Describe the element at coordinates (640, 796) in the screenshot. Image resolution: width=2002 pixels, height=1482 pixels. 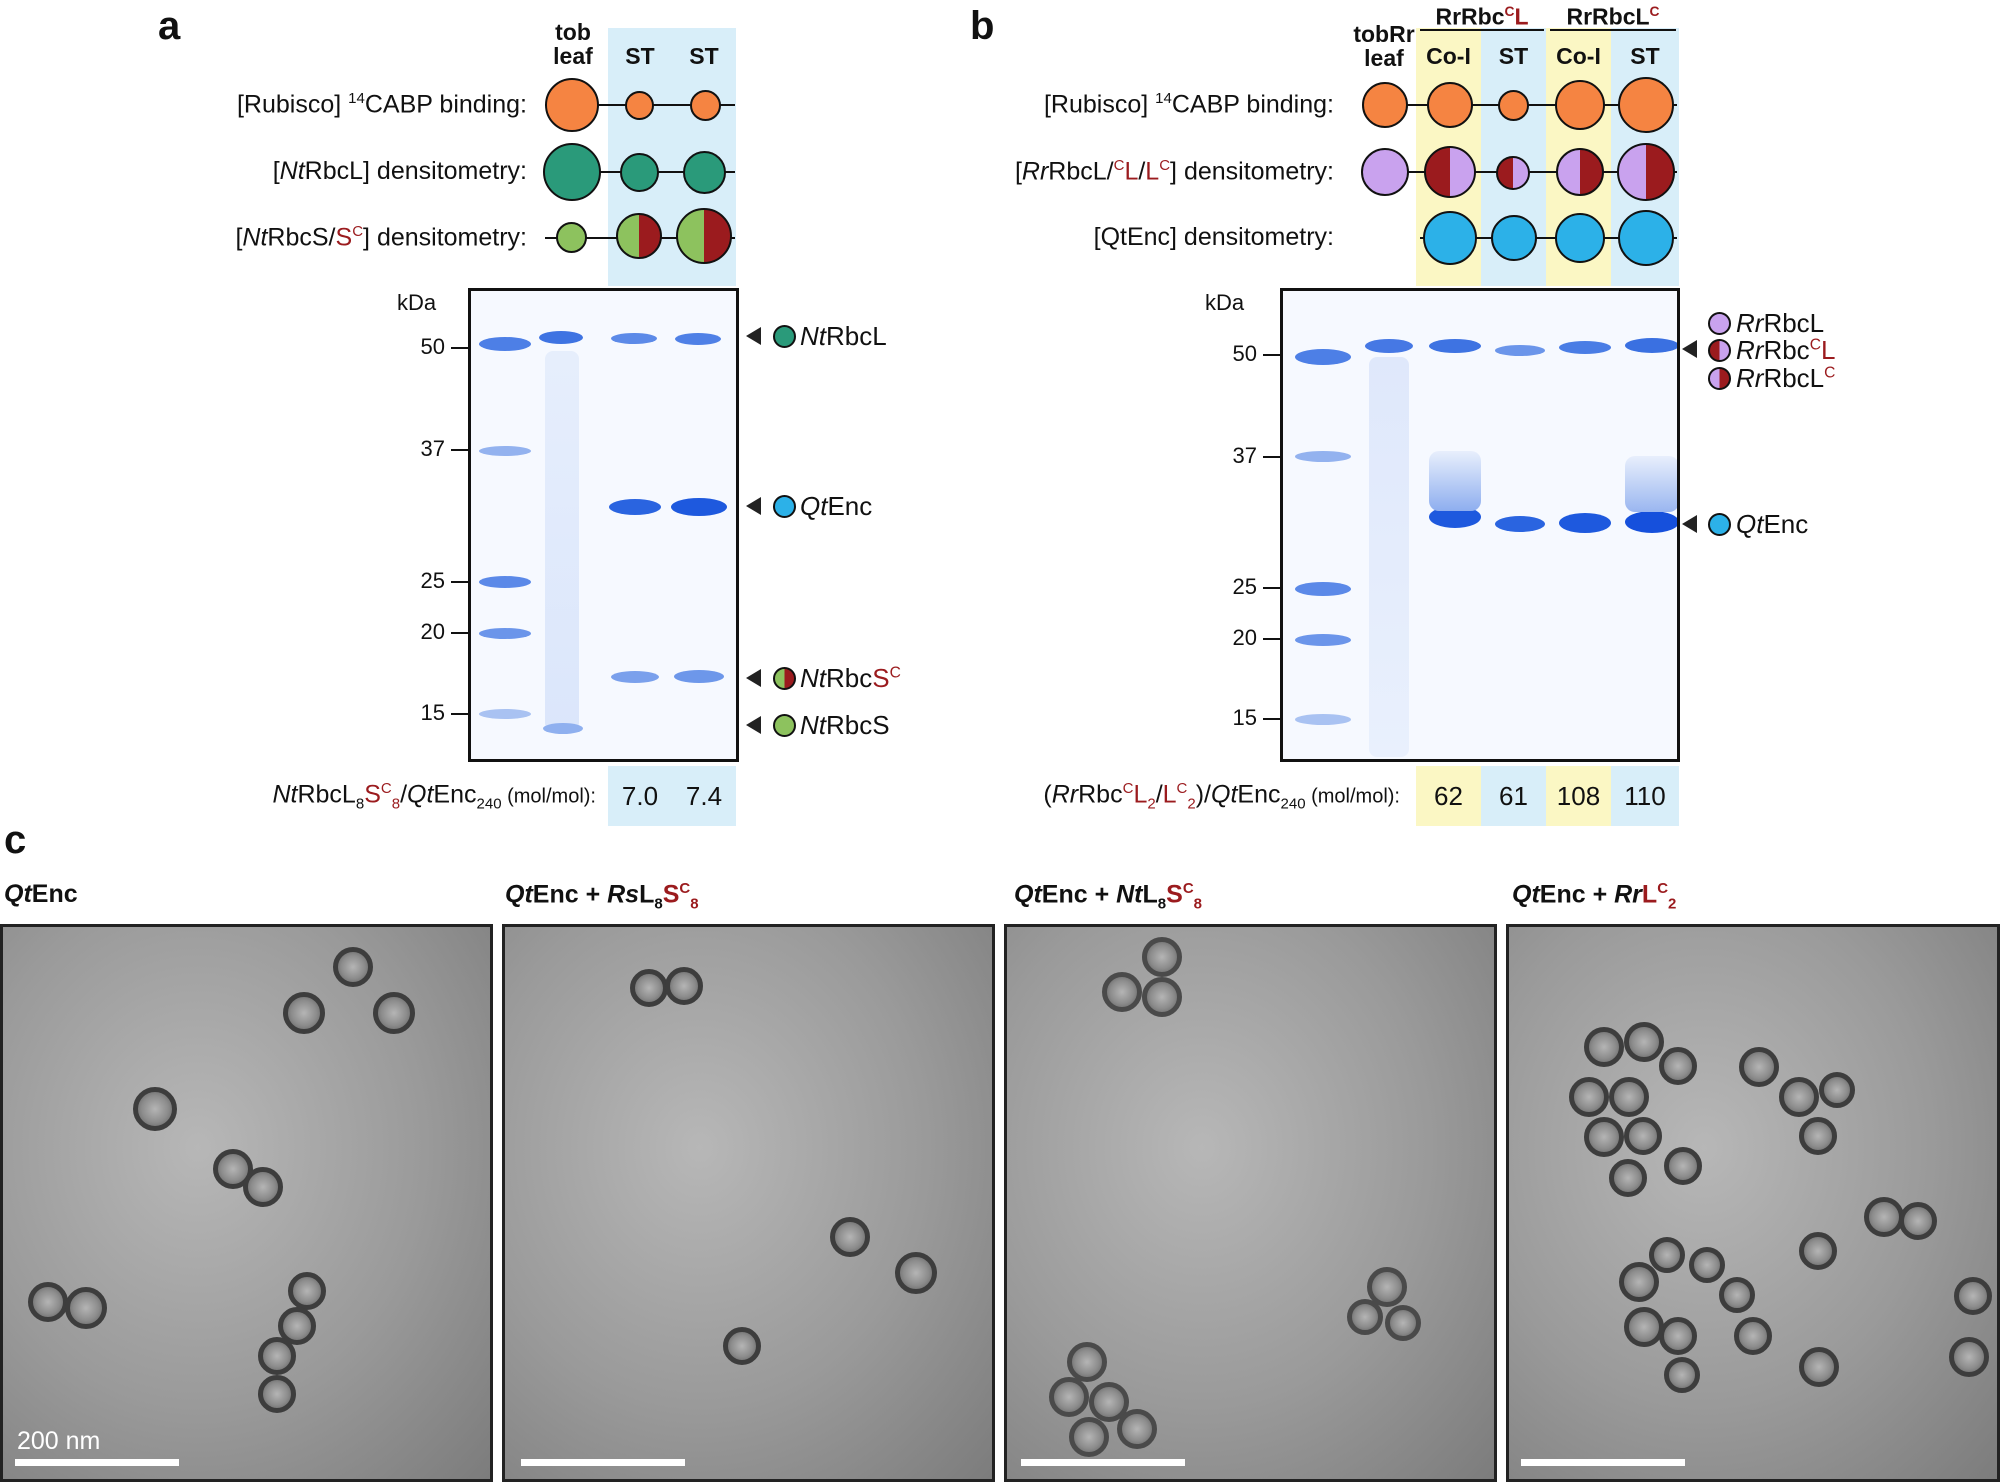
I see `ratio-a-st-1: 7.0` at that location.